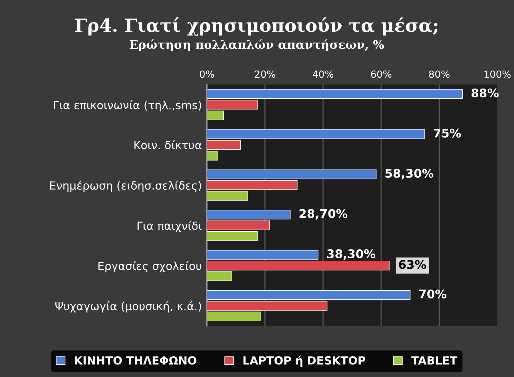 The height and width of the screenshot is (377, 514). What do you see at coordinates (207, 74) in the screenshot?
I see `x-tick-label: 0%` at bounding box center [207, 74].